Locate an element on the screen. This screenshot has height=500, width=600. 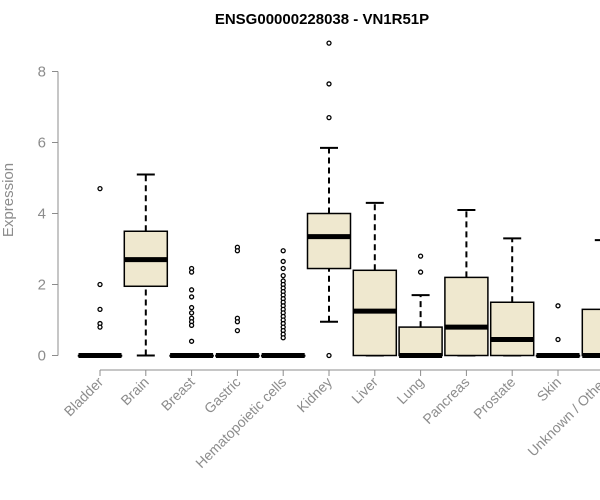
x-tick-label: Liver is located at coordinates (364, 390).